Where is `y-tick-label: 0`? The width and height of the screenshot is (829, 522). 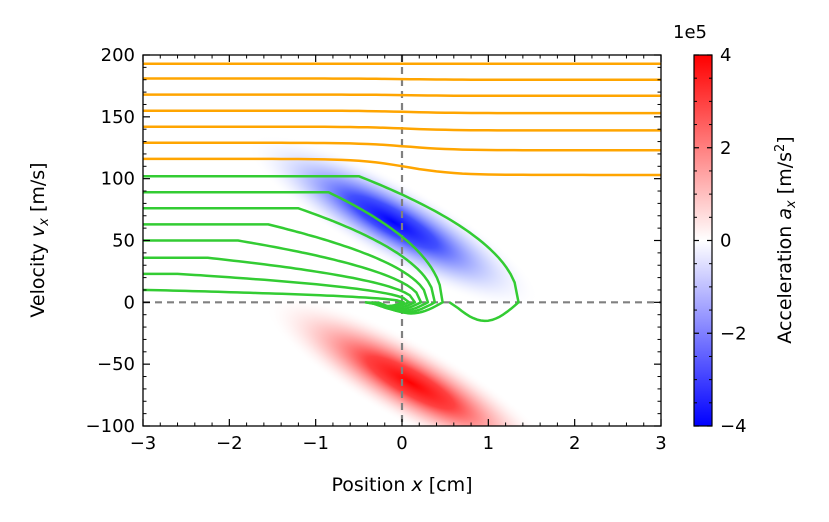
y-tick-label: 0 is located at coordinates (129, 302).